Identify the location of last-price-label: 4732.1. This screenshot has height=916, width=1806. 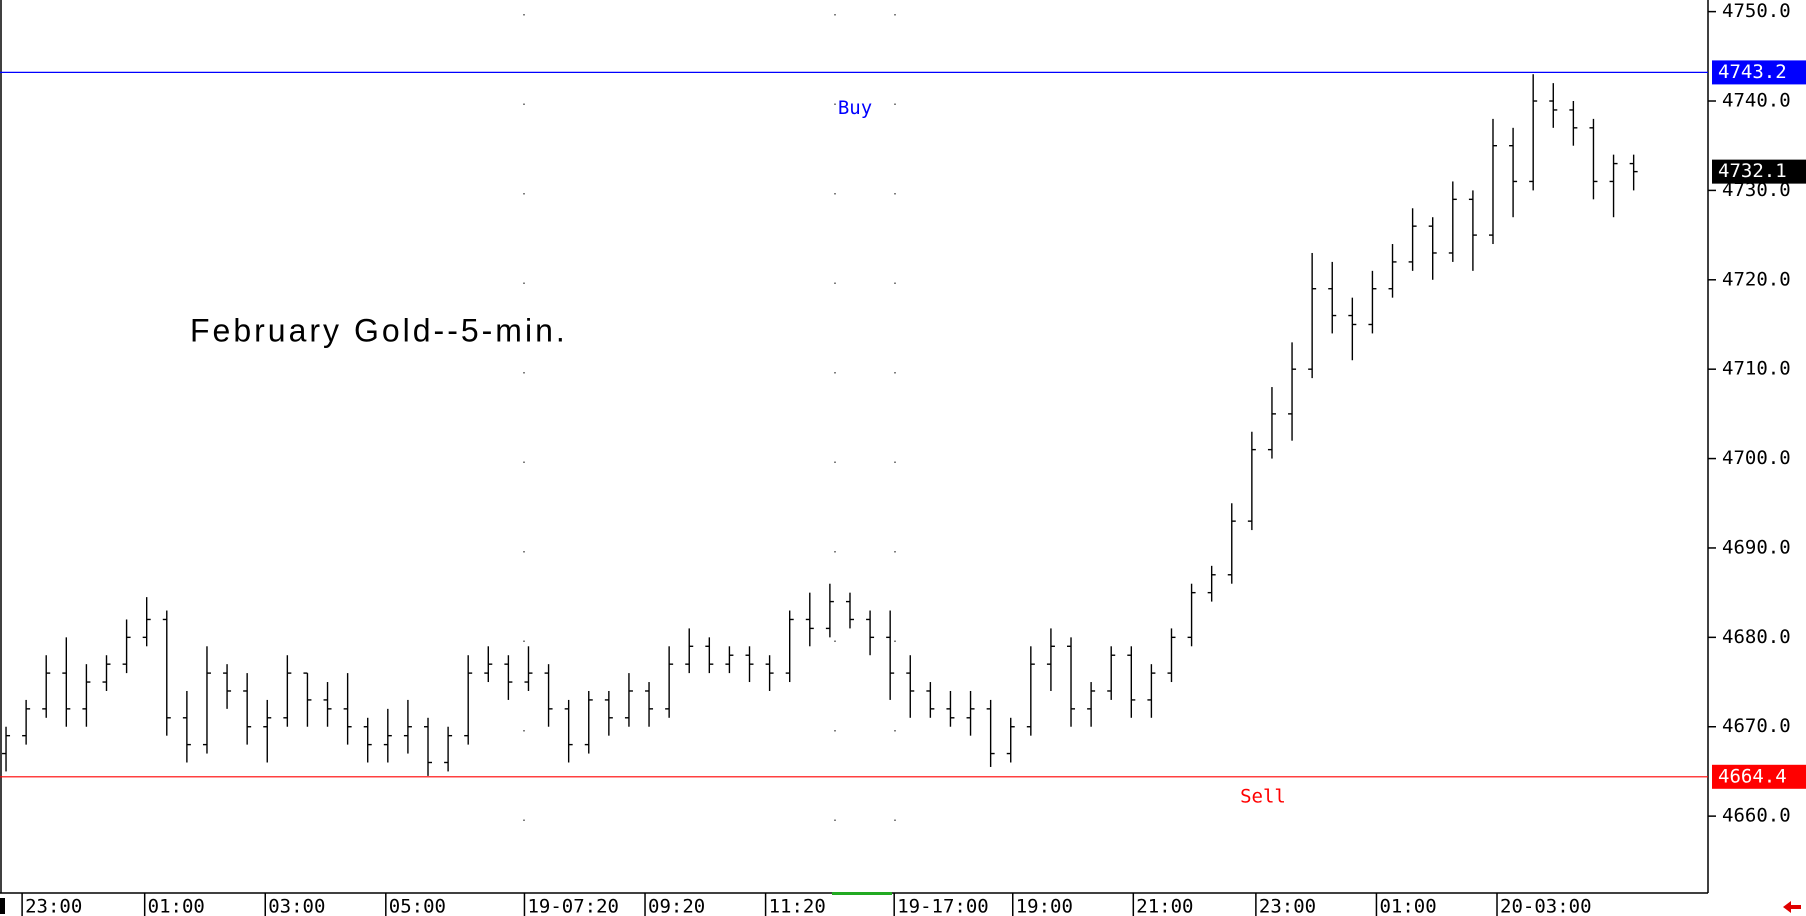
(1752, 171).